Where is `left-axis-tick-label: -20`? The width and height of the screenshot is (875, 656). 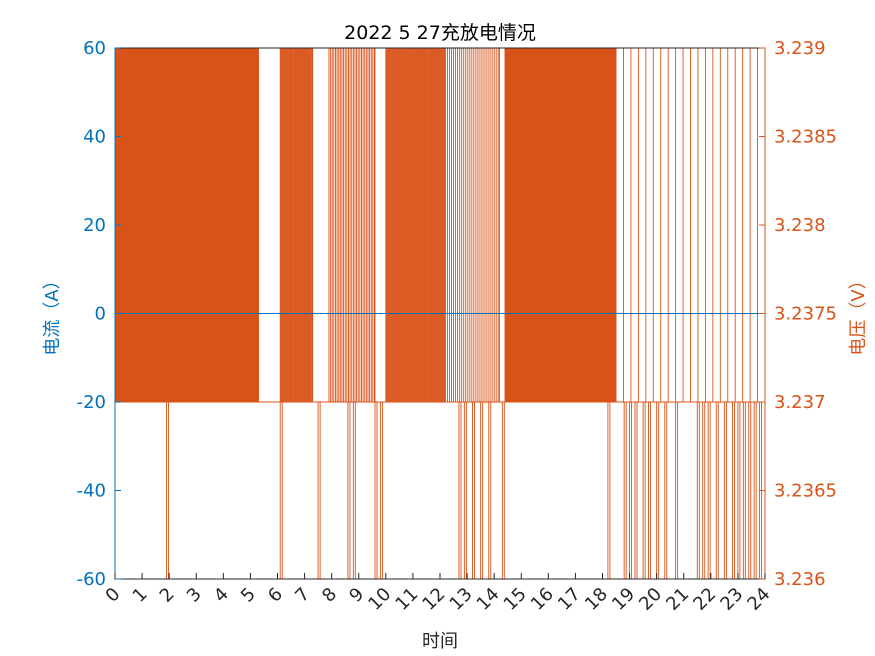
left-axis-tick-label: -20 is located at coordinates (91, 402).